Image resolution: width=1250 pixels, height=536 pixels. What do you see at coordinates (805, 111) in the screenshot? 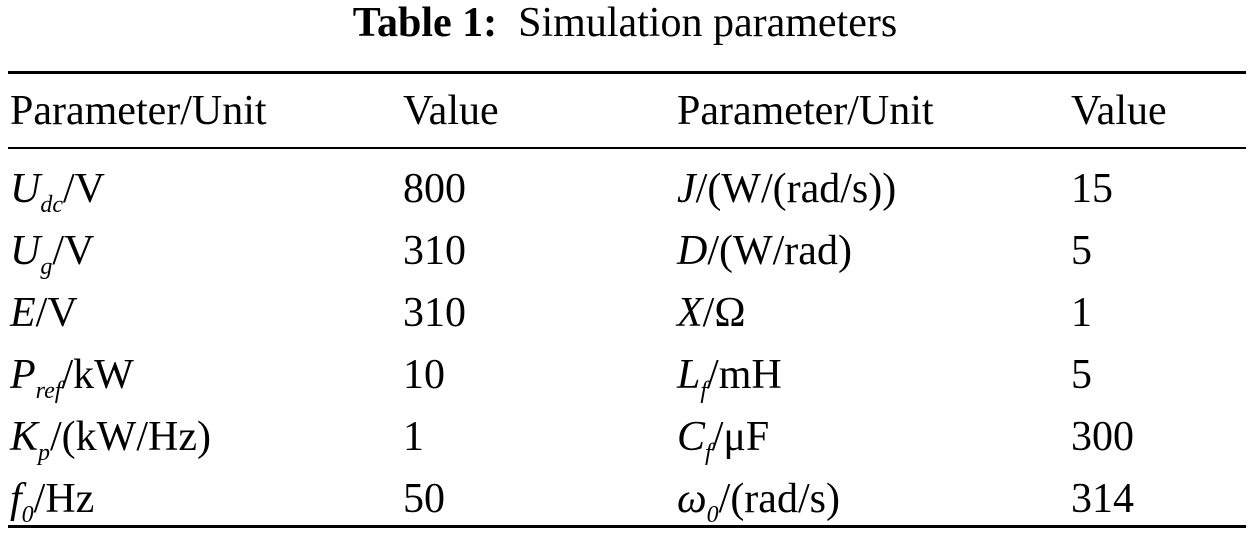
I see `header-parameter-unit-2: Parameter/Unit` at bounding box center [805, 111].